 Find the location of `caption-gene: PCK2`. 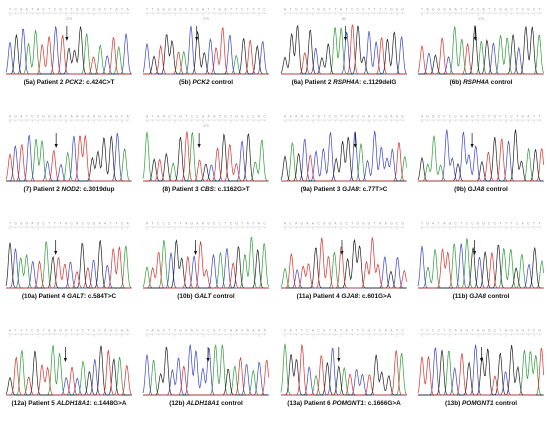

caption-gene: PCK2 is located at coordinates (74, 82).